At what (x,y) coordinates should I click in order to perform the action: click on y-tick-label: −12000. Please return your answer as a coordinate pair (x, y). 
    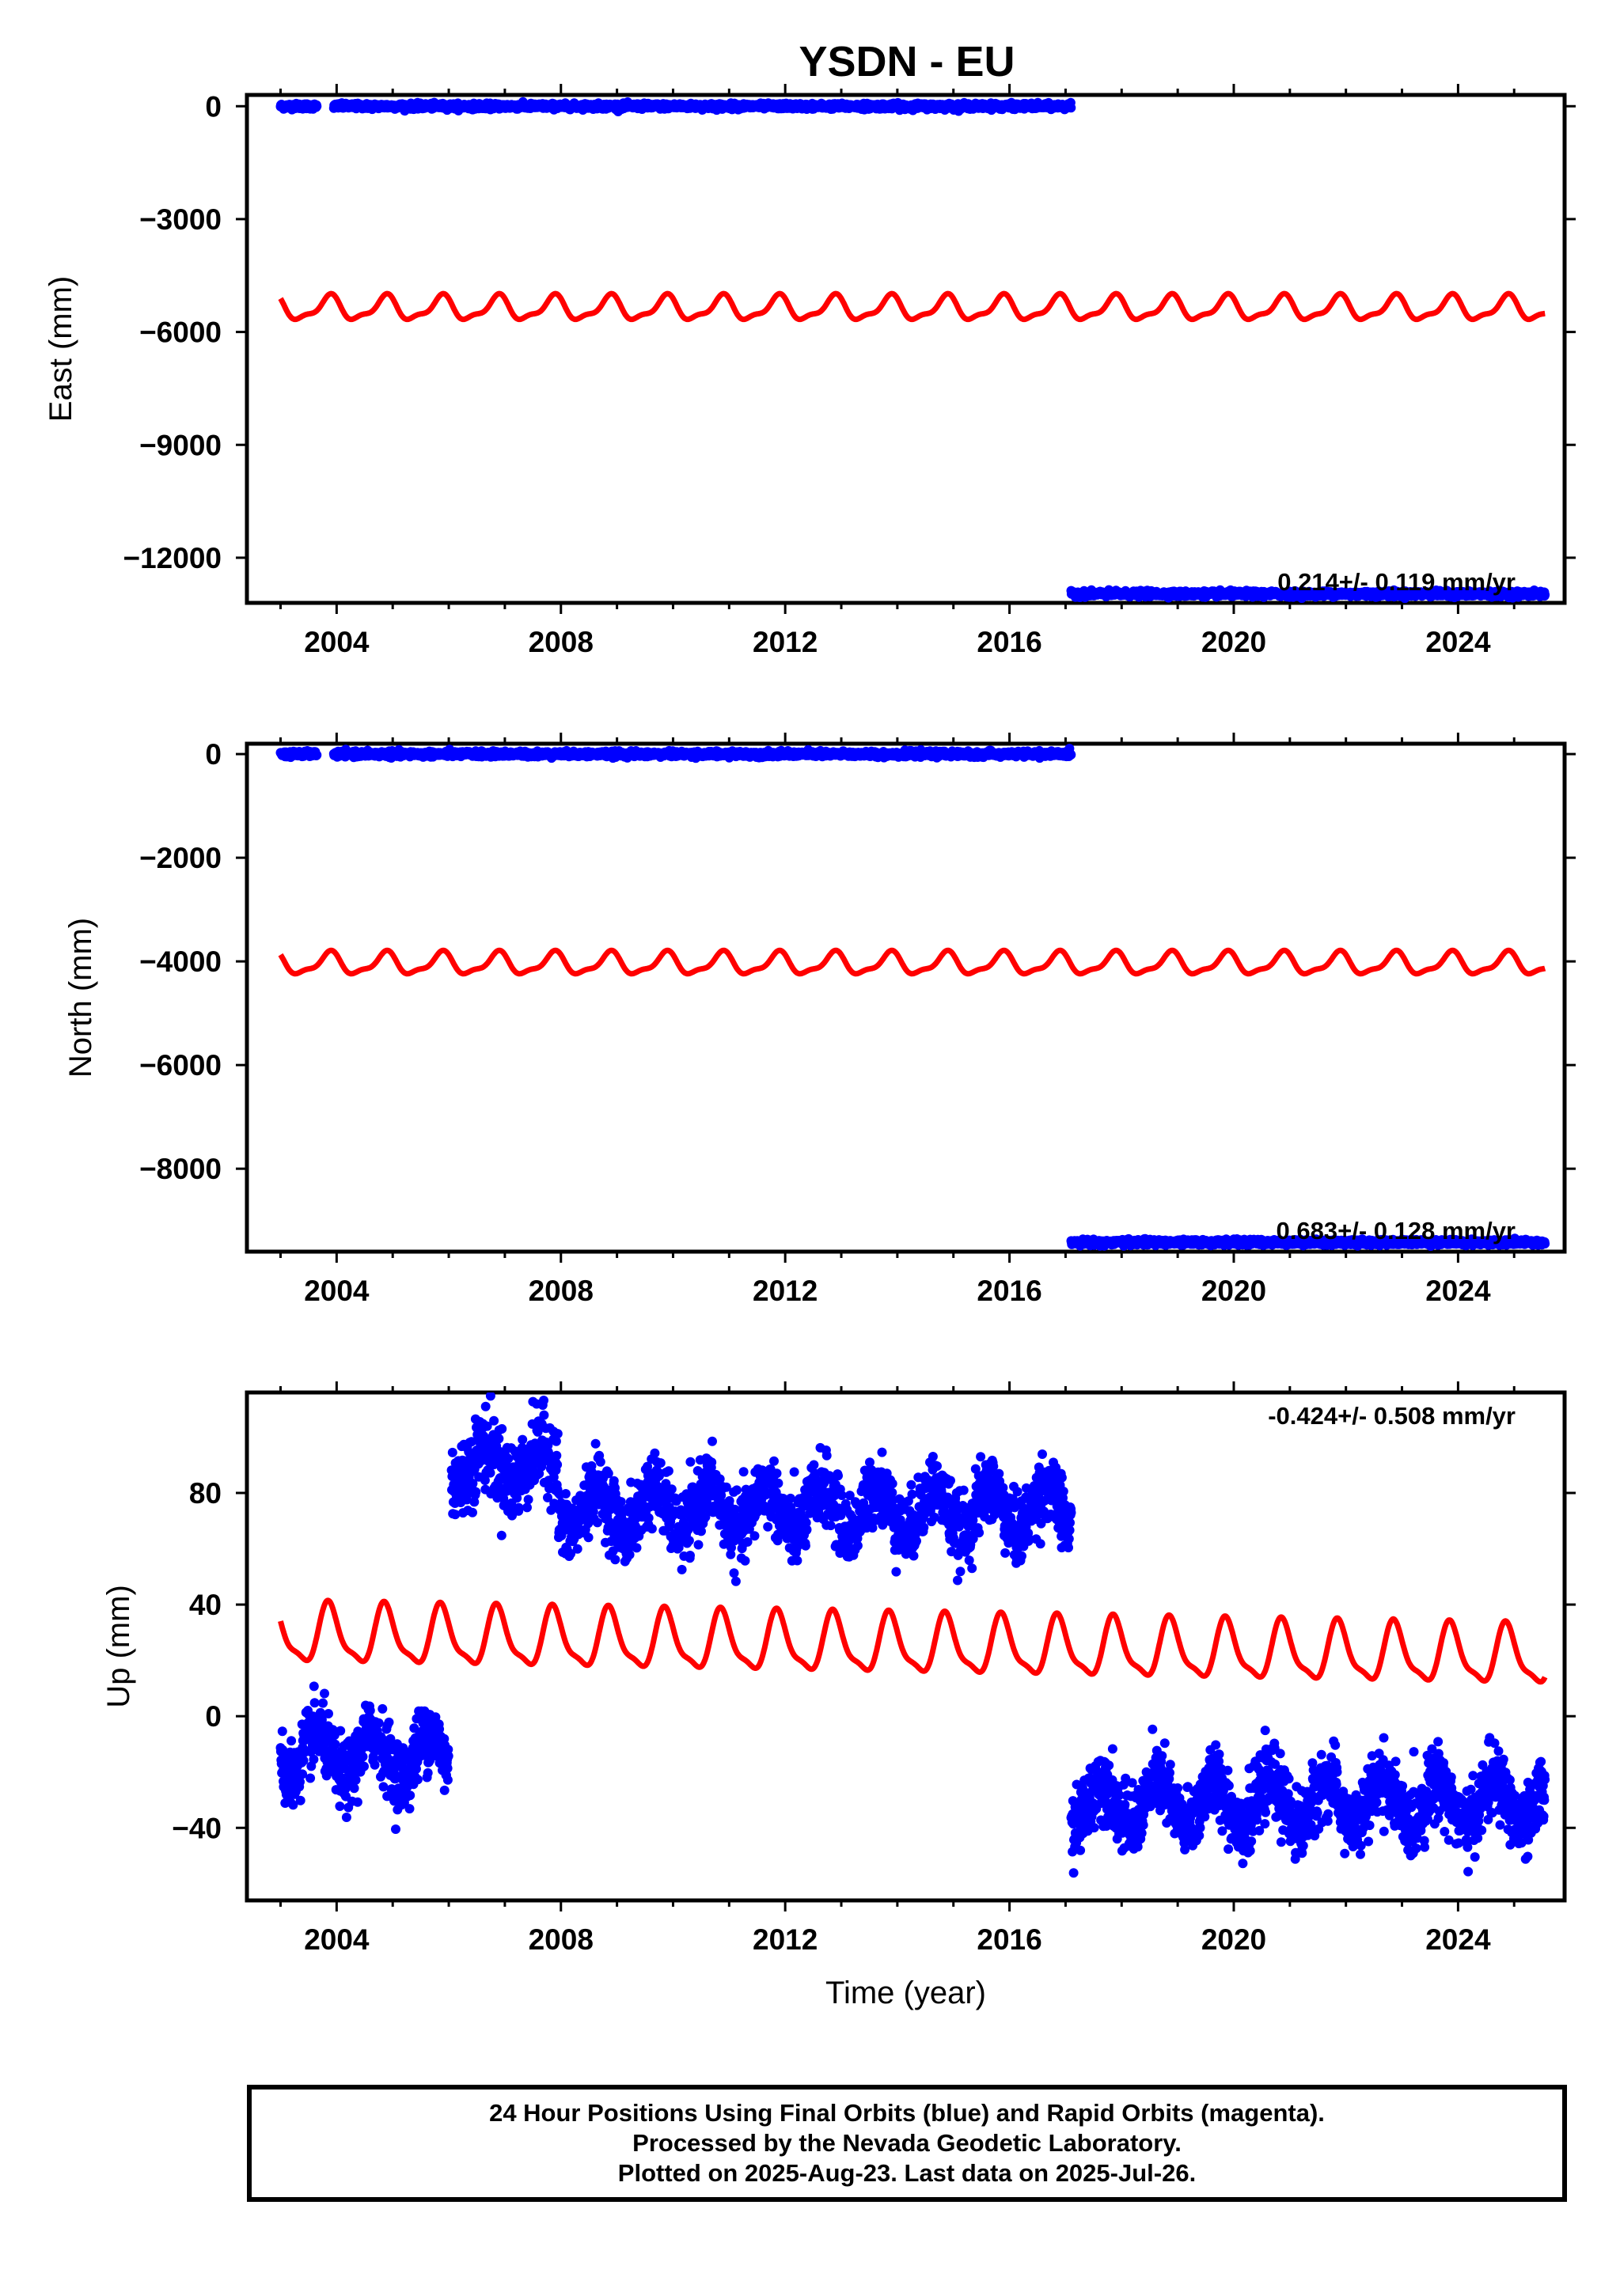
    Looking at the image, I should click on (172, 558).